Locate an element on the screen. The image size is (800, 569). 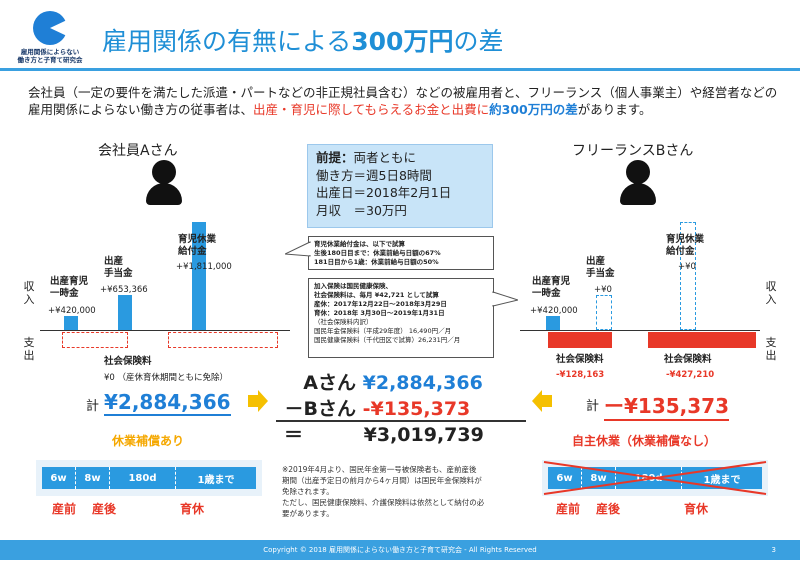
title-amount: 300万円 is located at coordinates (402, 41).